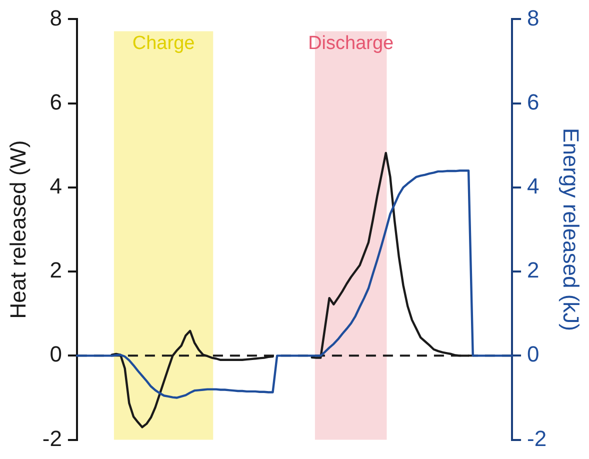 This screenshot has height=459, width=589. Describe the element at coordinates (533, 270) in the screenshot. I see `y2-tick-label: 2` at that location.